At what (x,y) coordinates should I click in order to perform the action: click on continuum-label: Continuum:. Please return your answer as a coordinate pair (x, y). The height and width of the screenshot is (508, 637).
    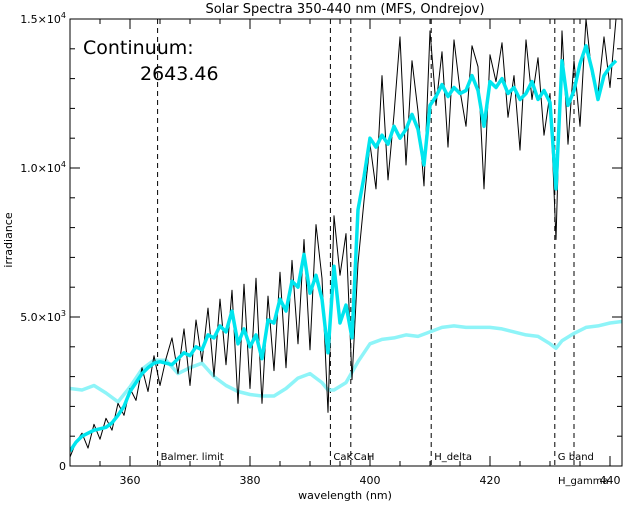
    Looking at the image, I should click on (138, 48).